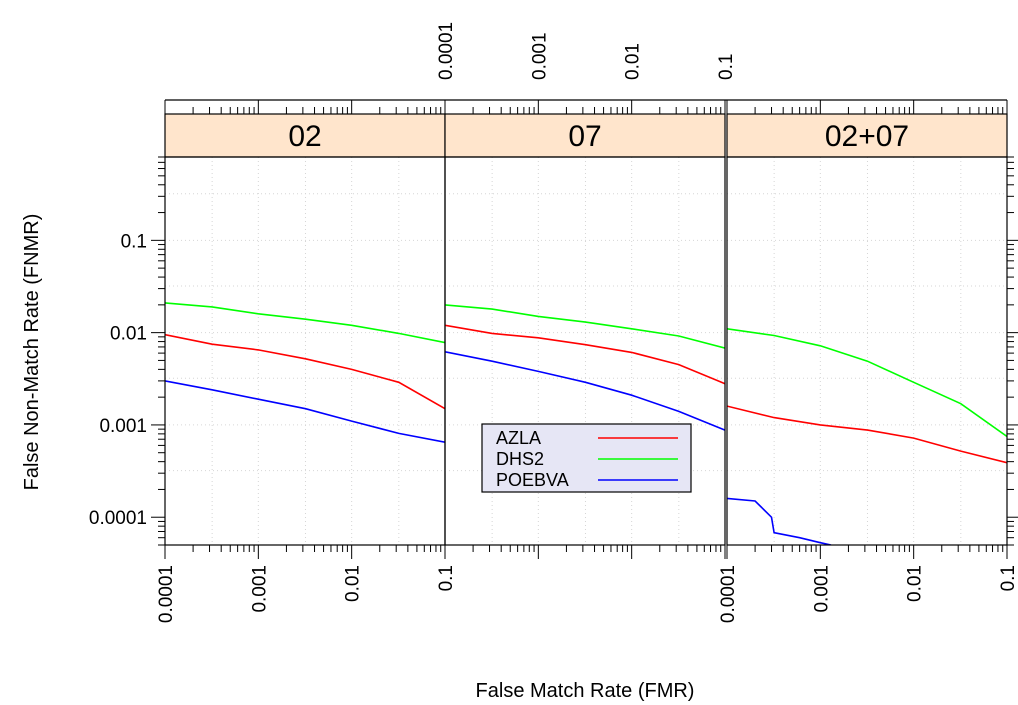 Image resolution: width=1018 pixels, height=705 pixels. I want to click on y-tick-label: 0.1, so click(134, 241).